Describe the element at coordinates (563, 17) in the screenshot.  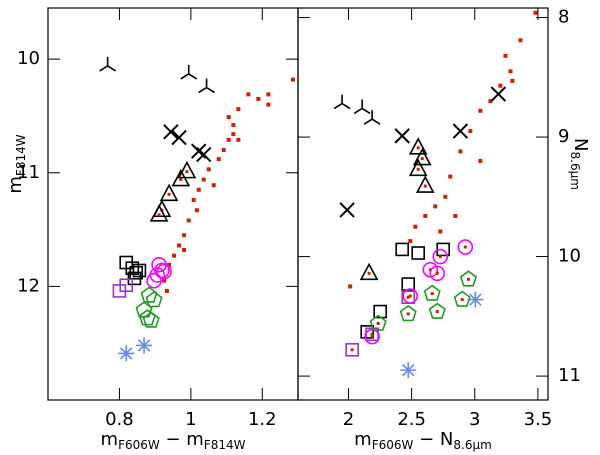
I see `y-tick-label: 8` at that location.